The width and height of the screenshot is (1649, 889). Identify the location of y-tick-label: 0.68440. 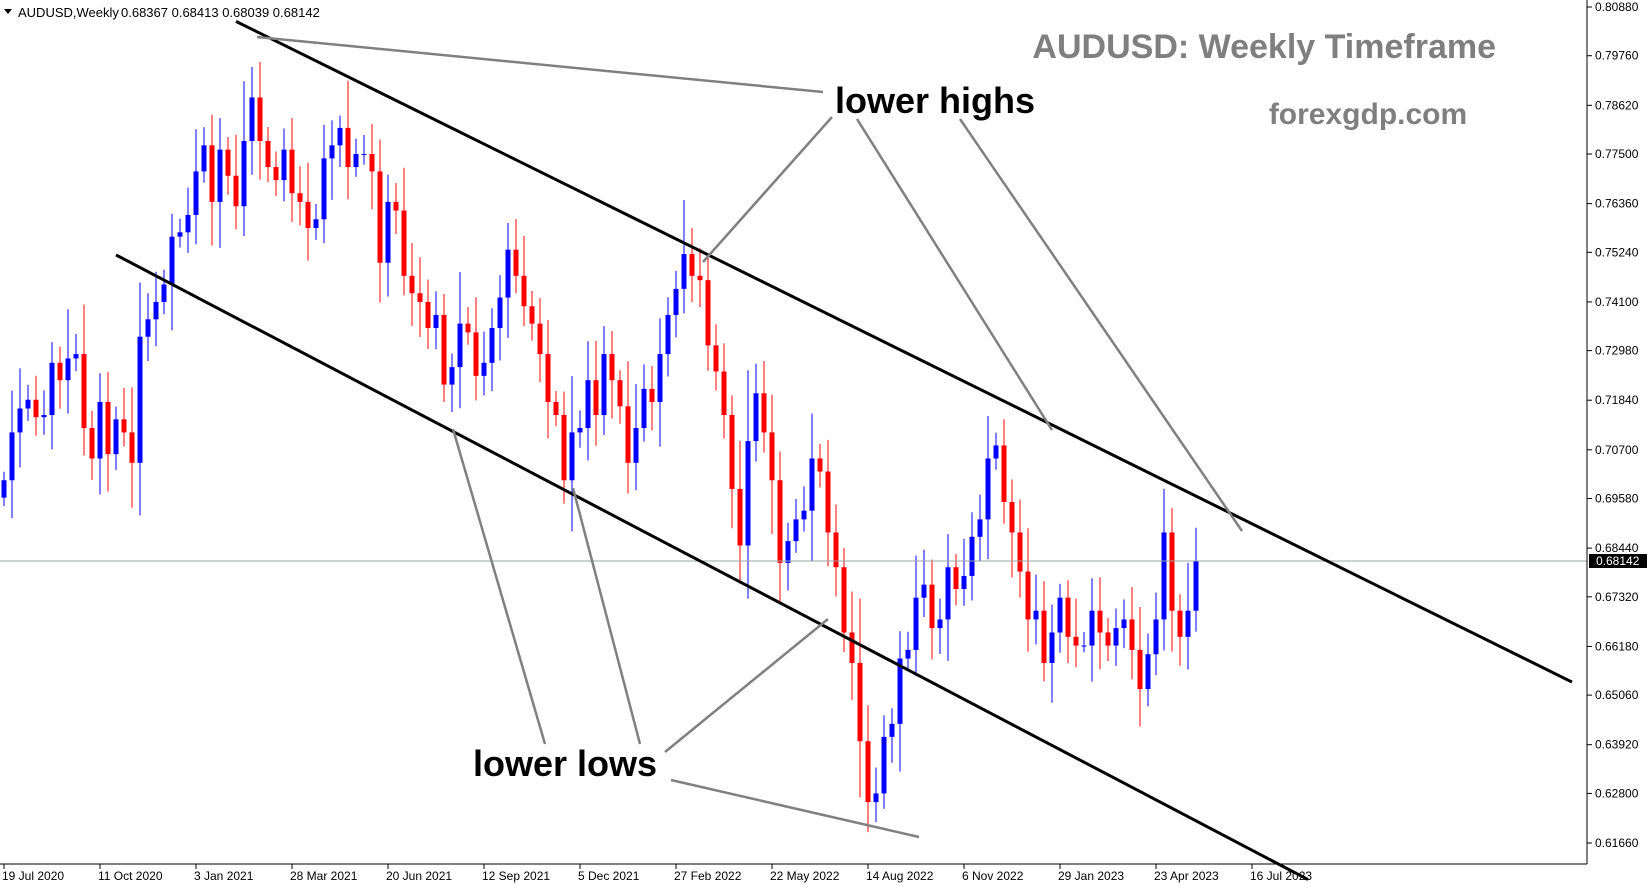
(1617, 548).